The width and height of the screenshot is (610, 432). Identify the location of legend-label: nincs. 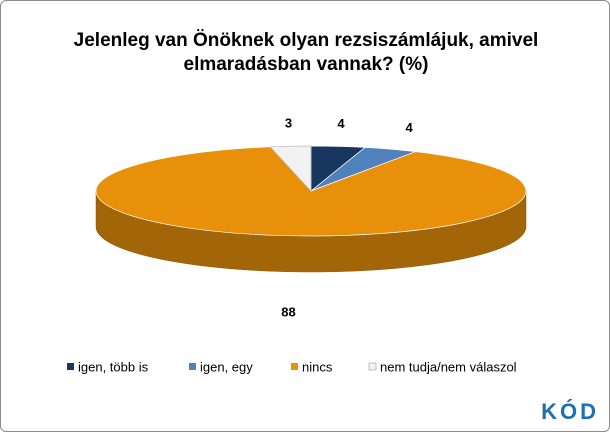
(317, 366).